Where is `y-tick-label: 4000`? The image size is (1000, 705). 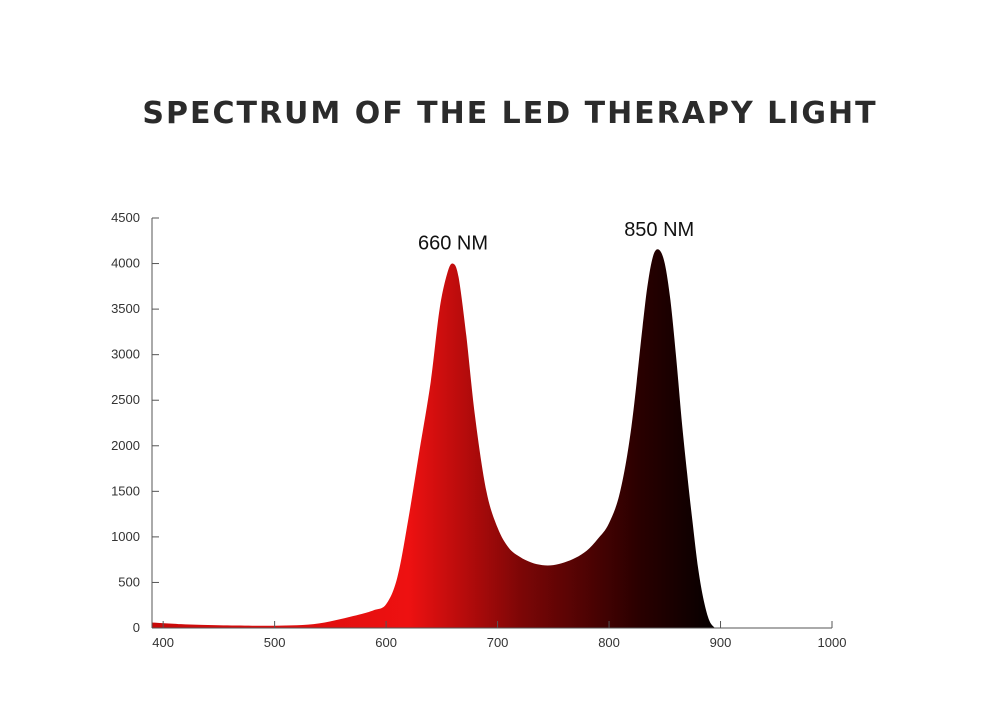 y-tick-label: 4000 is located at coordinates (125, 263).